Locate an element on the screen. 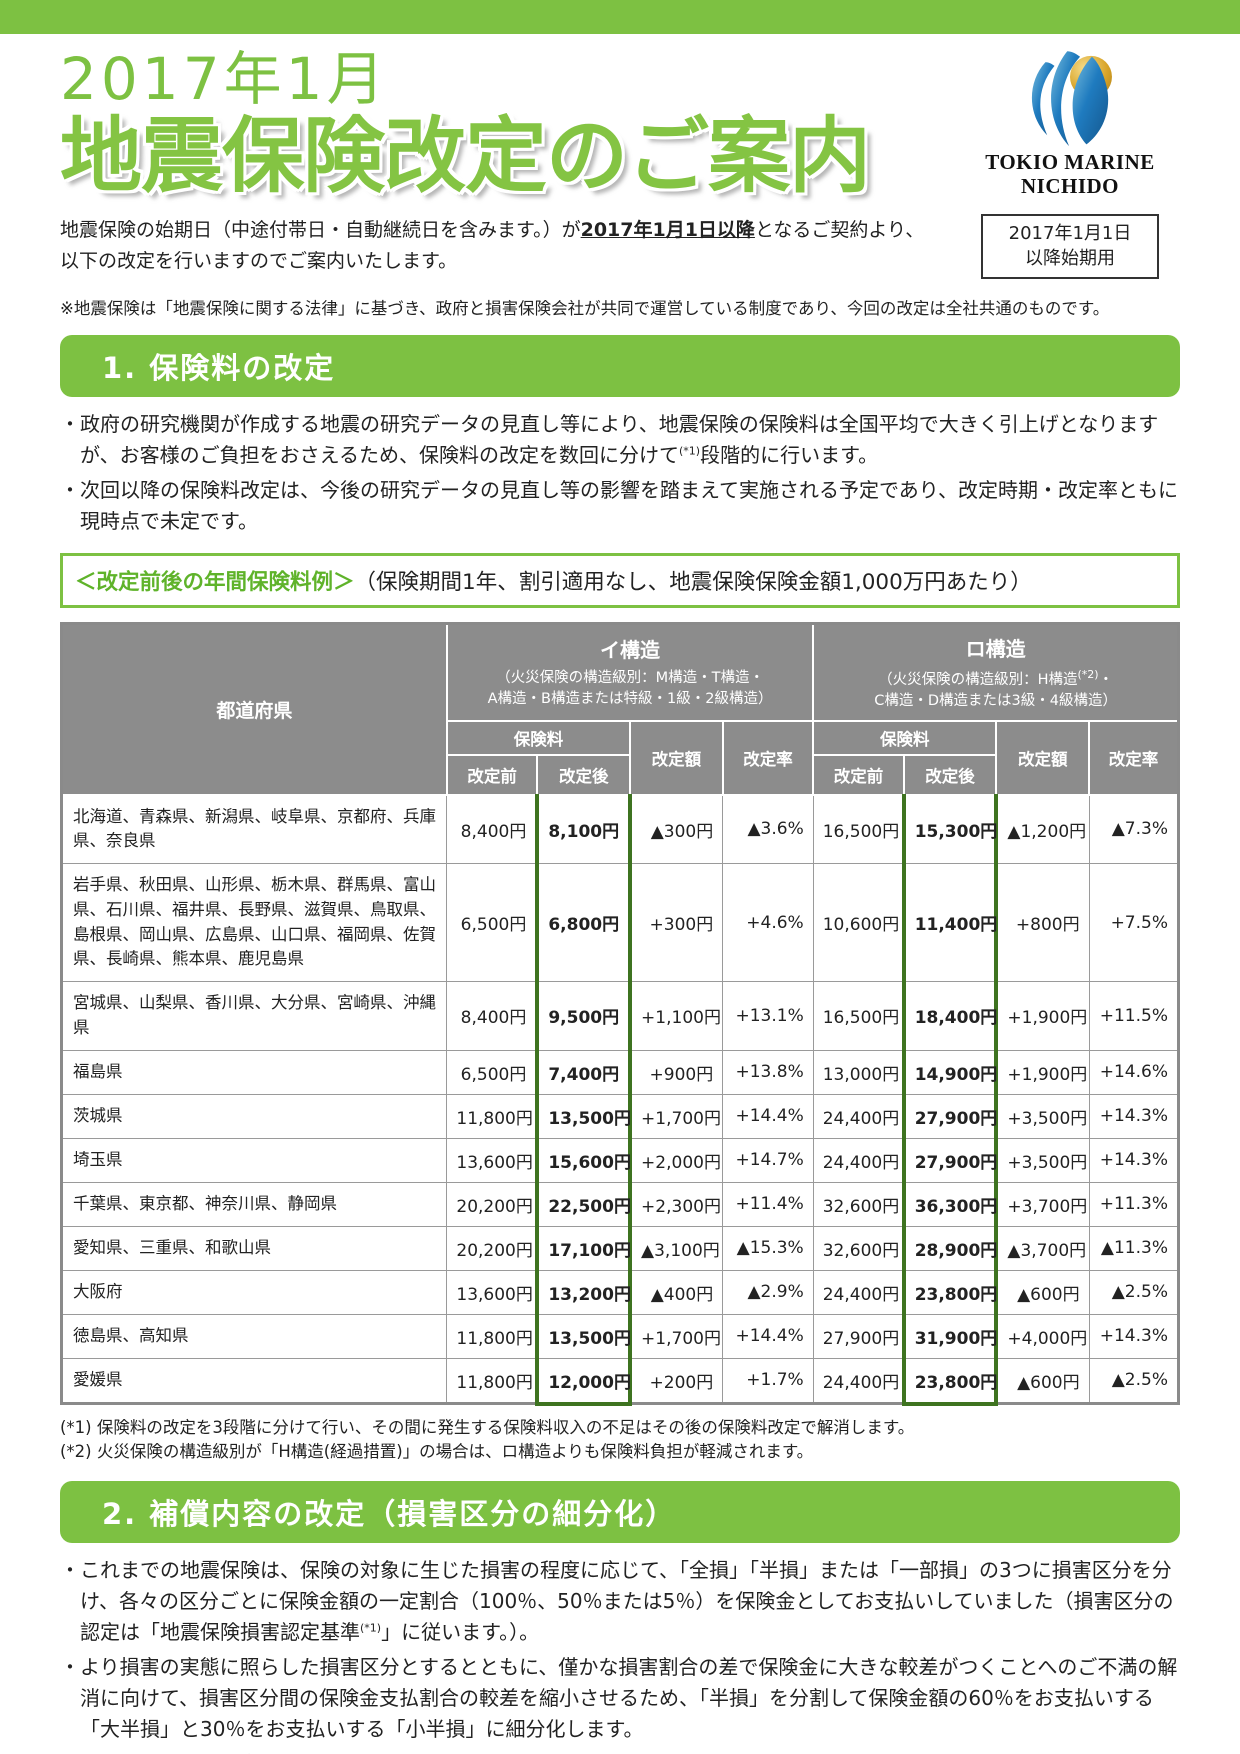 This screenshot has width=1240, height=1754. after-header-i: 改定後 is located at coordinates (584, 774).